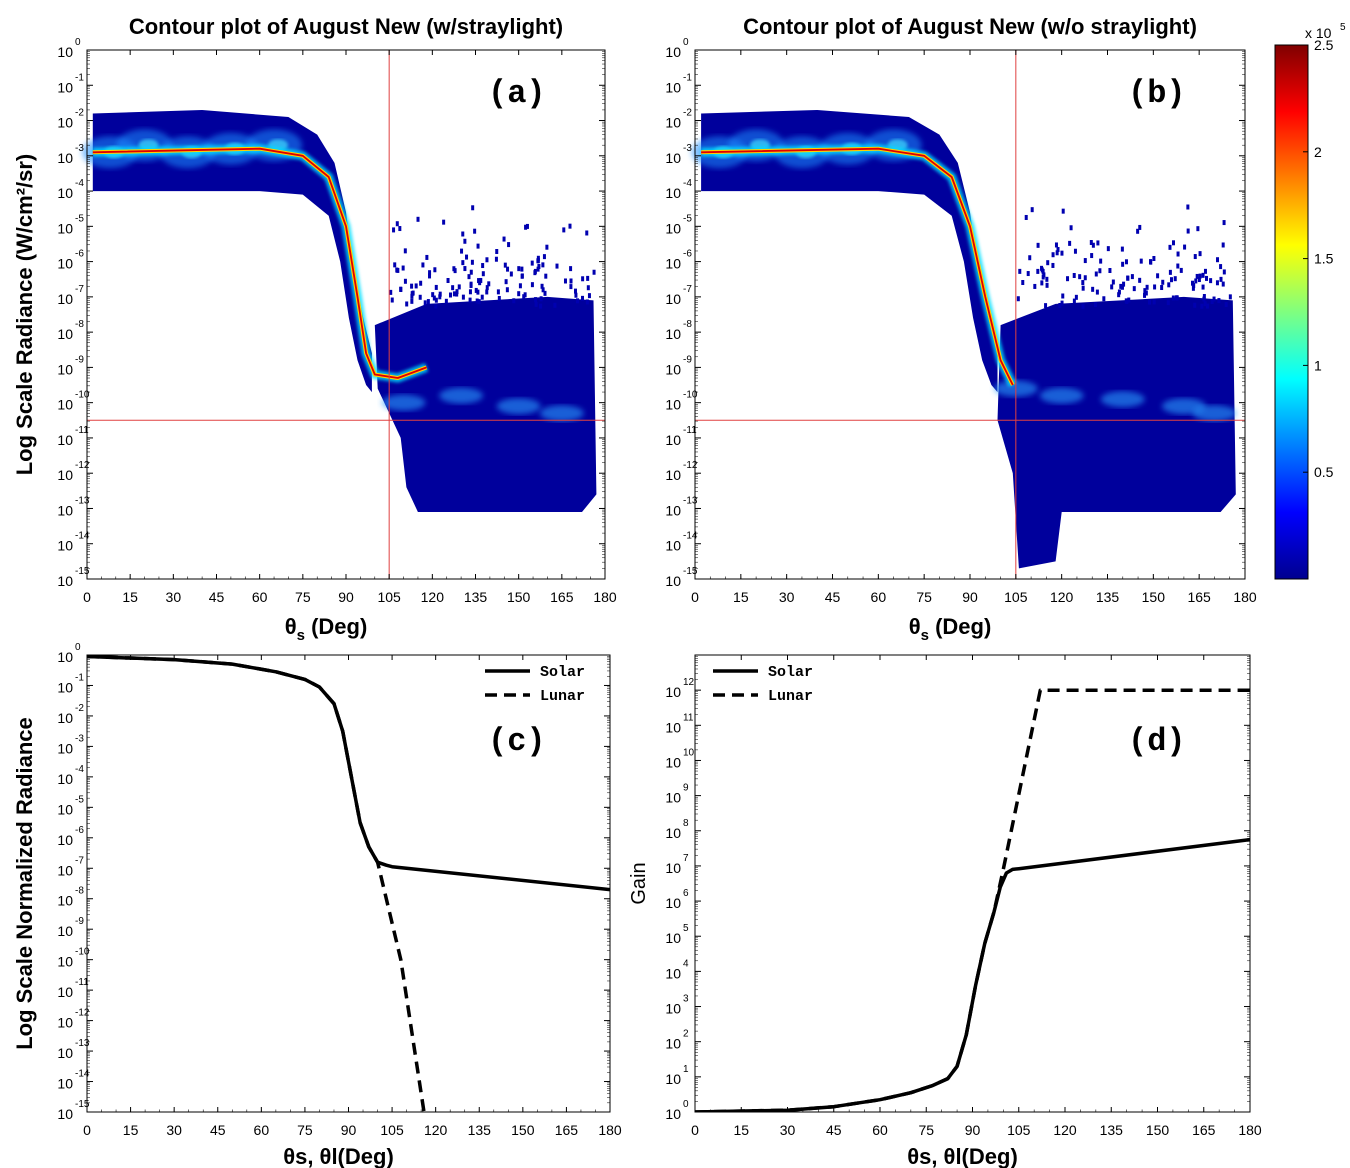 The width and height of the screenshot is (1350, 1168). I want to click on y-tick-exponent: -3, so click(687, 148).